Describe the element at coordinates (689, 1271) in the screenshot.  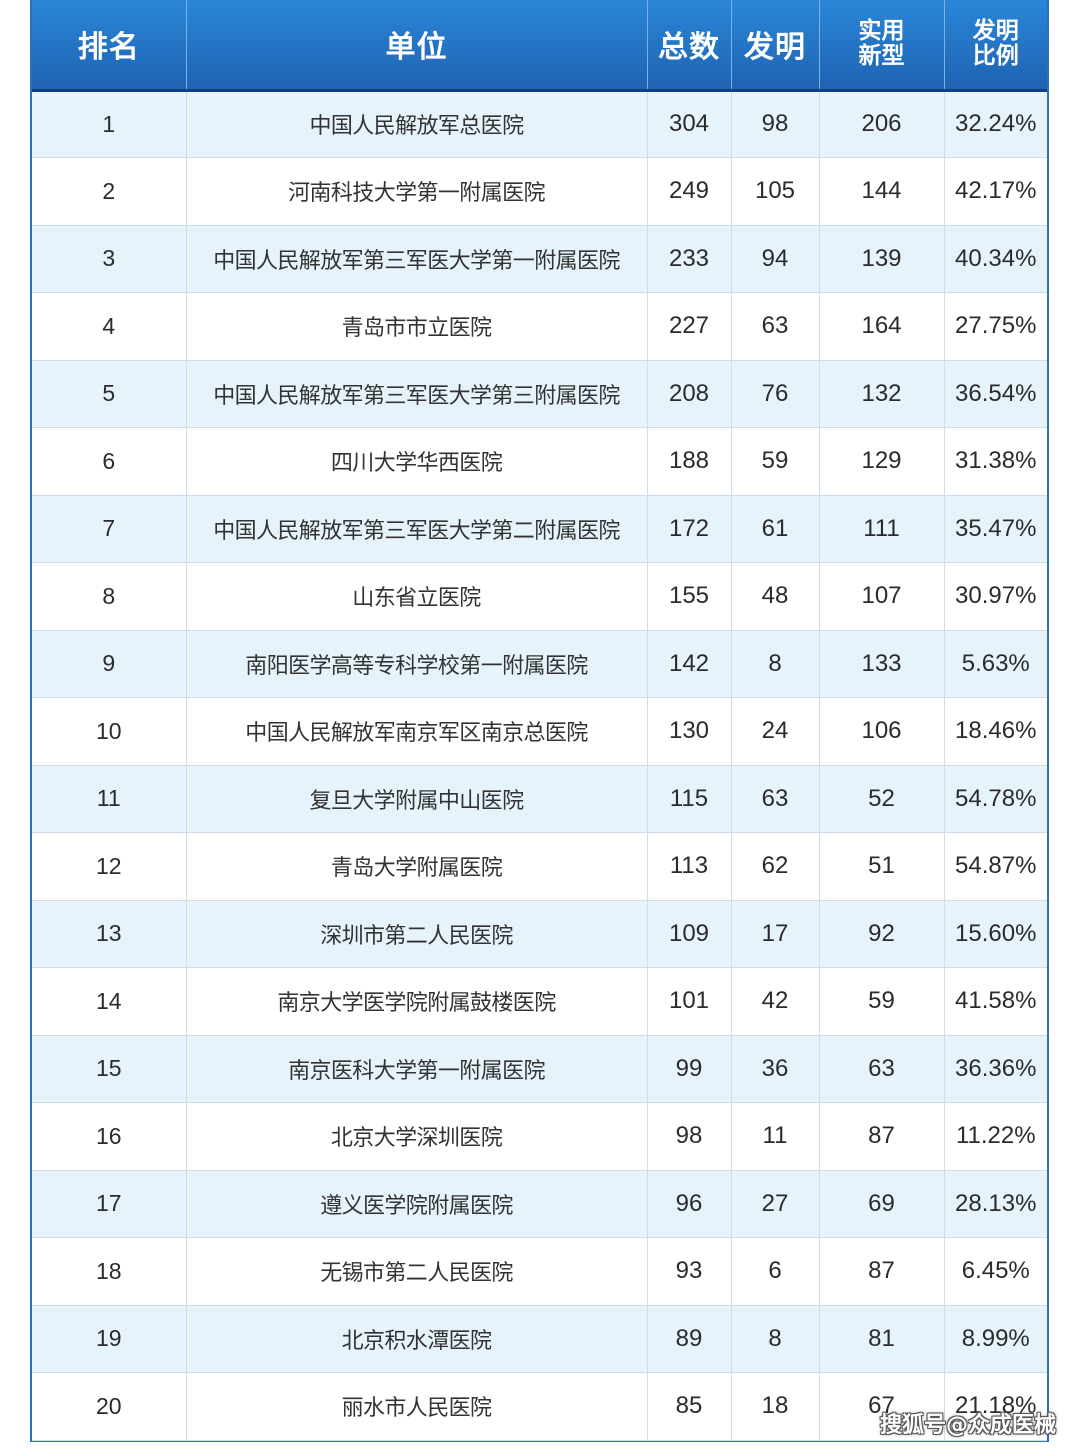
I see `cell-total: 93` at that location.